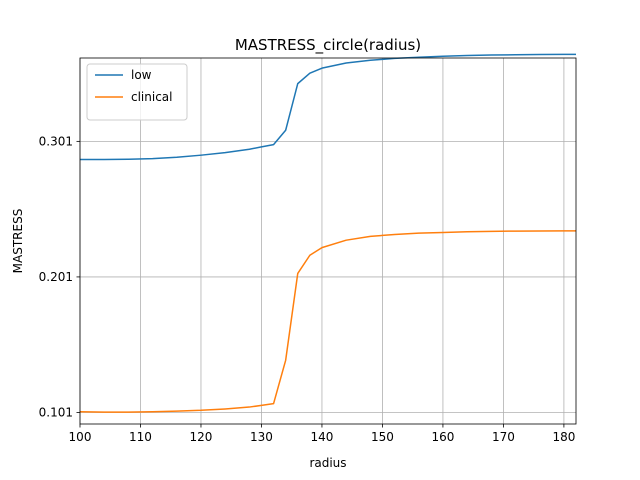 The width and height of the screenshot is (640, 480). Describe the element at coordinates (18, 241) in the screenshot. I see `y-axis-label: MASTRESS` at that location.